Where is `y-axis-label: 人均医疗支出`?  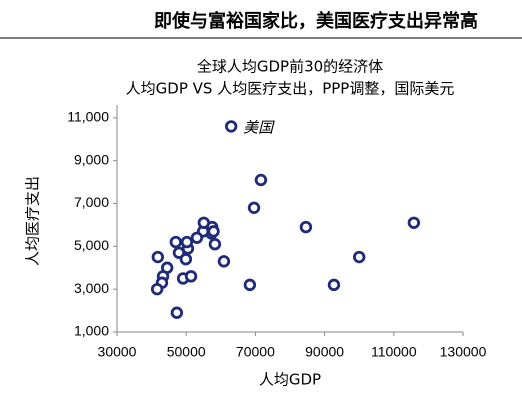
y-axis-label: 人均医疗支出 is located at coordinates (33, 221).